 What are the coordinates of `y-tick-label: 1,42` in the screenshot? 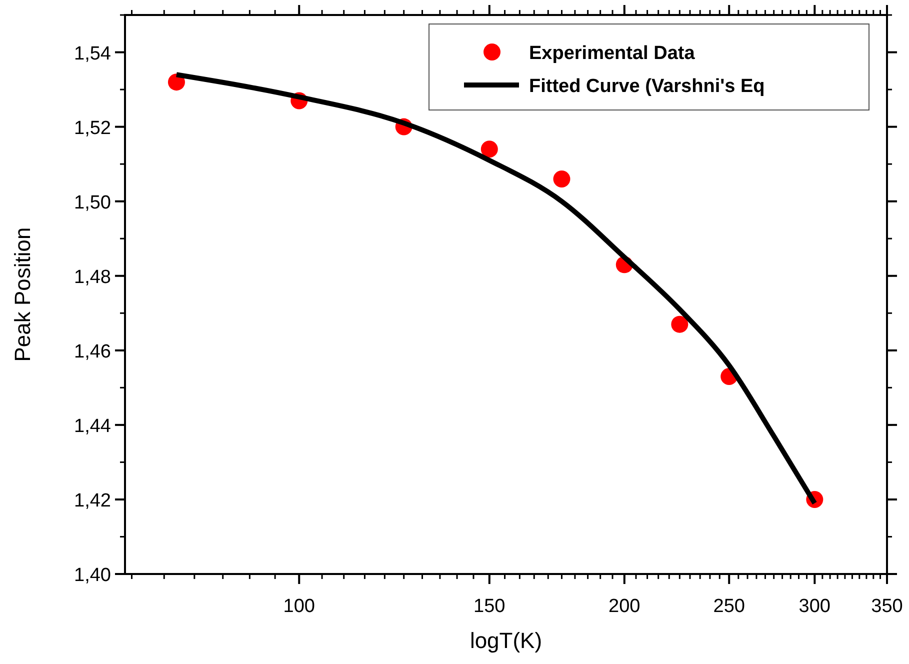 It's located at (92, 501).